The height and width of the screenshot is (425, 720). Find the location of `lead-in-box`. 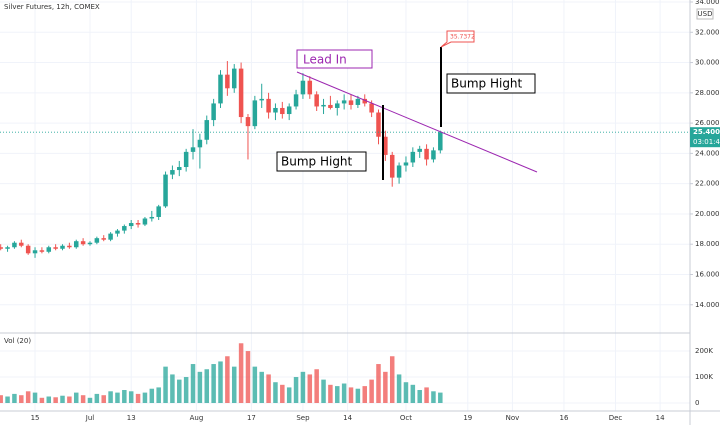

lead-in-box is located at coordinates (334, 59).